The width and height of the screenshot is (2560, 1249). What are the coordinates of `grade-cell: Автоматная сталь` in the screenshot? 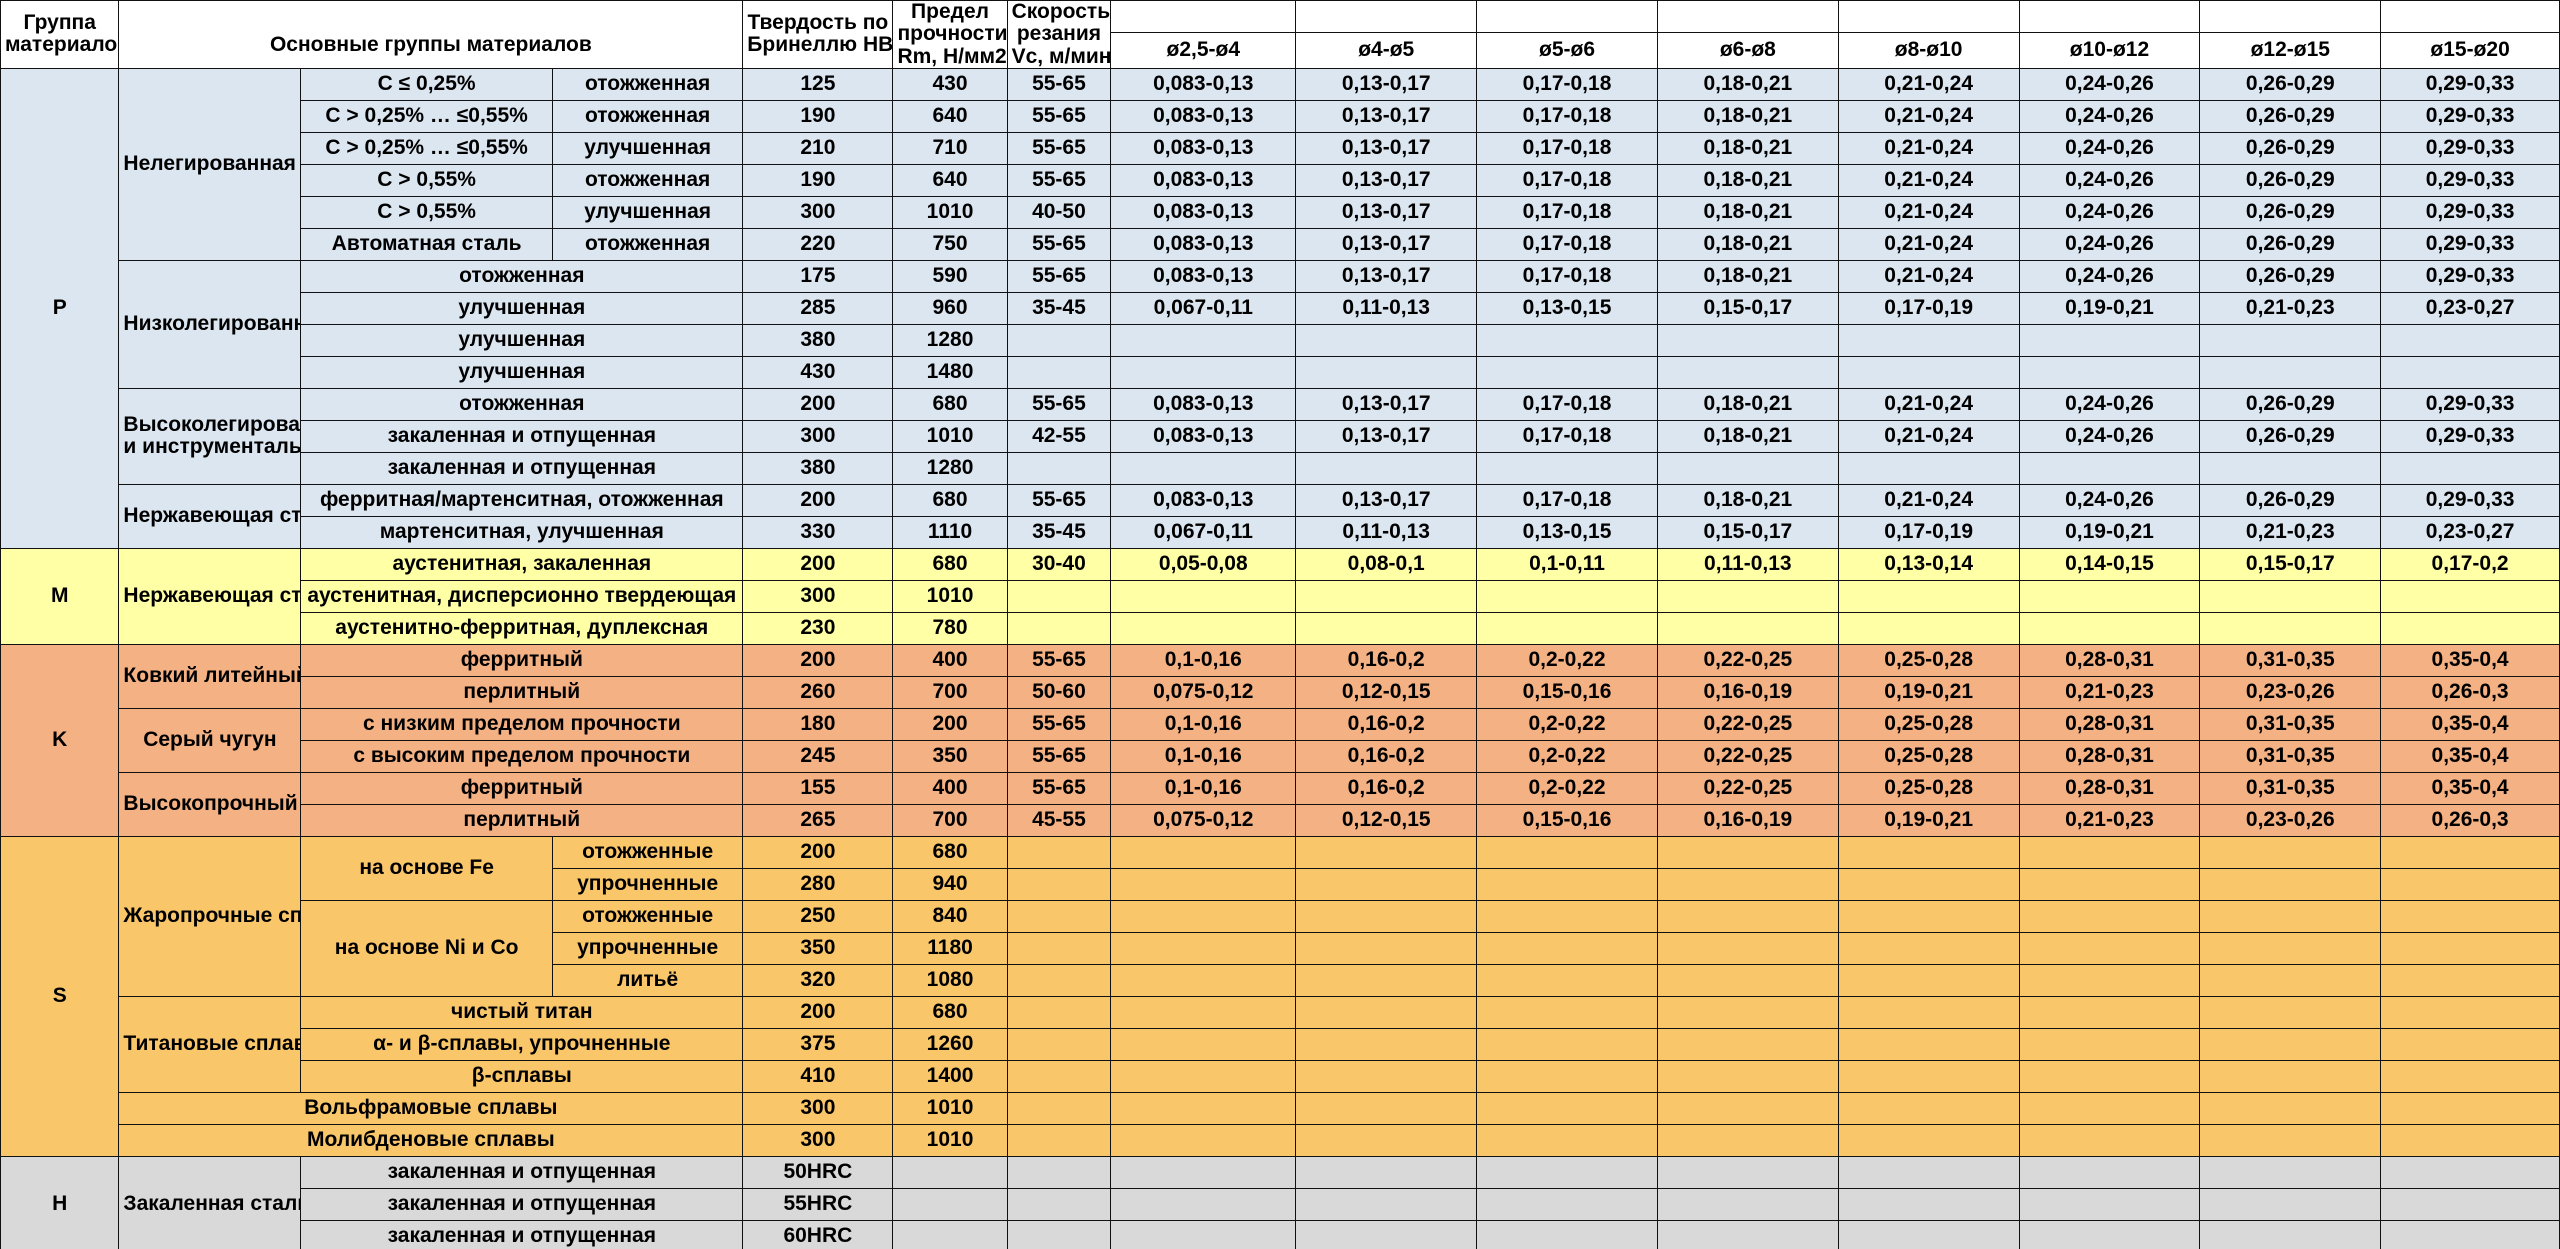 It's located at (426, 244).